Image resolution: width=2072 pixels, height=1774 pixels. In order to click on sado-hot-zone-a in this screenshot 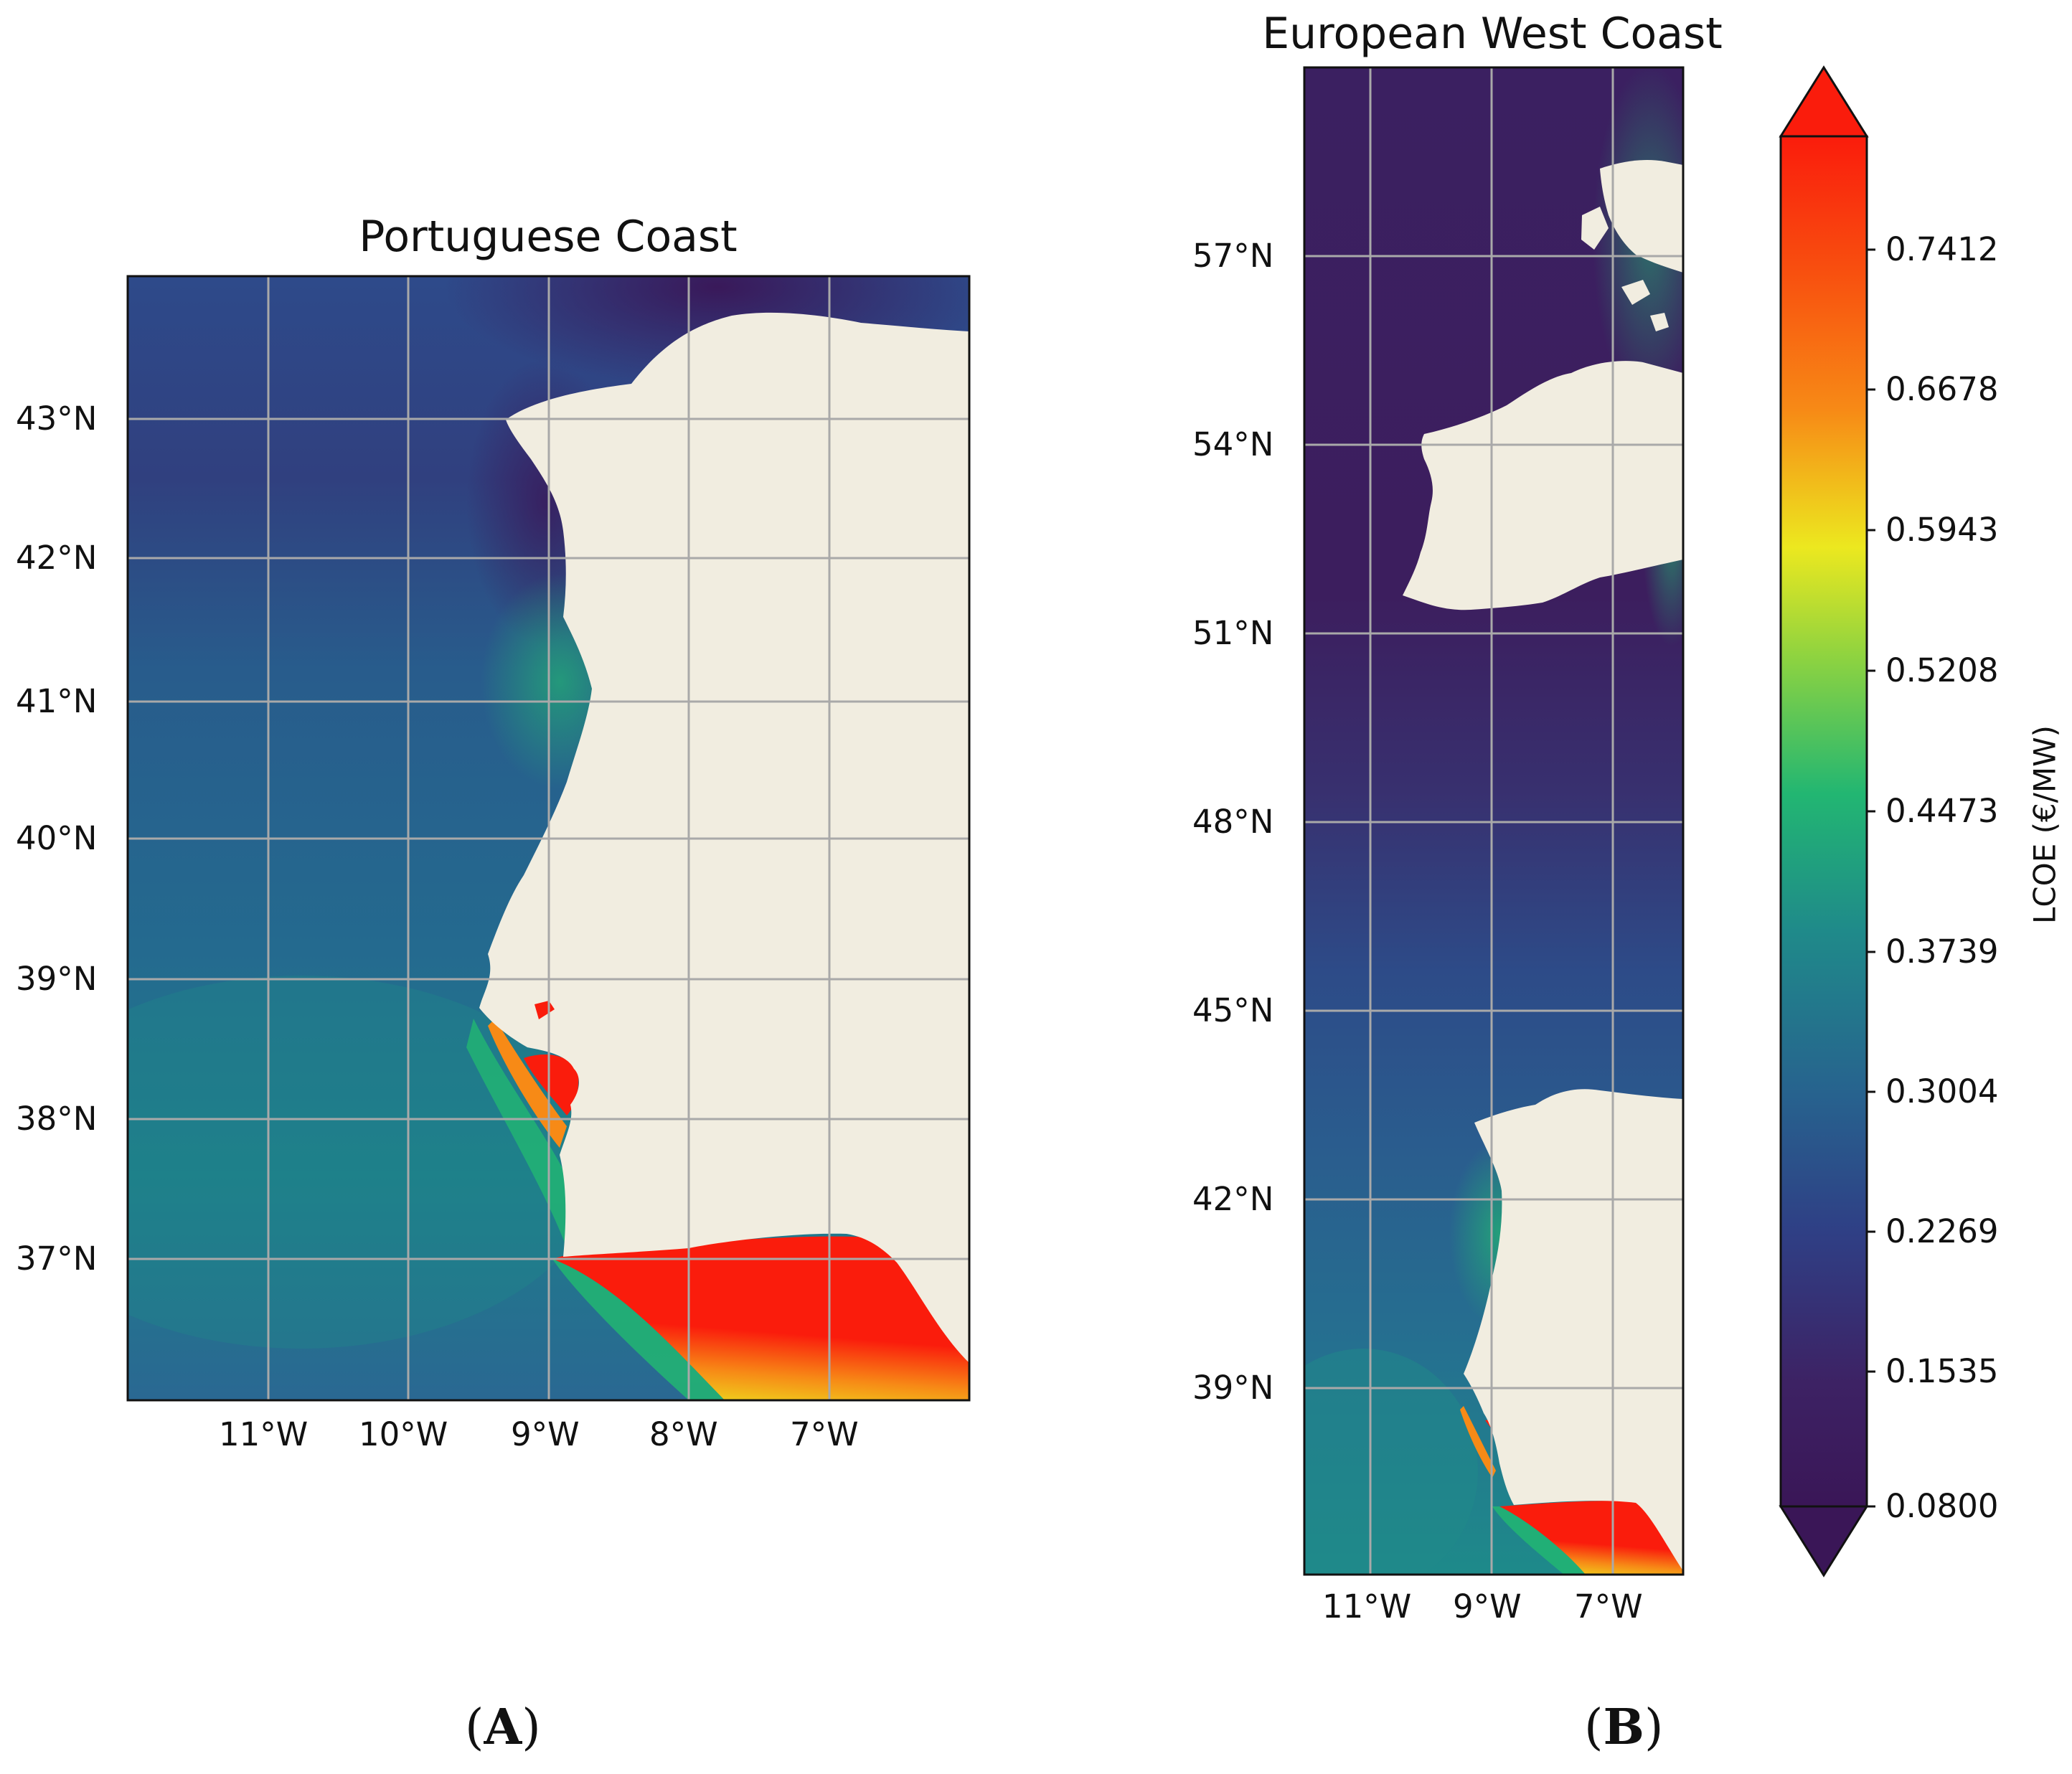, I will do `click(551, 1085)`.